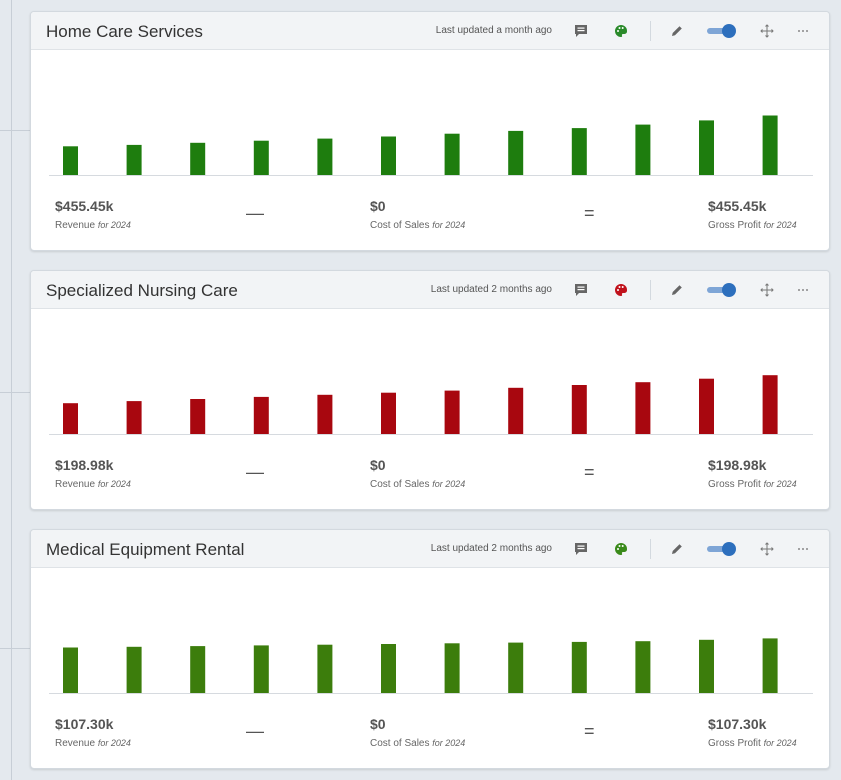  What do you see at coordinates (84, 724) in the screenshot?
I see `revenue-value: $107.30k` at bounding box center [84, 724].